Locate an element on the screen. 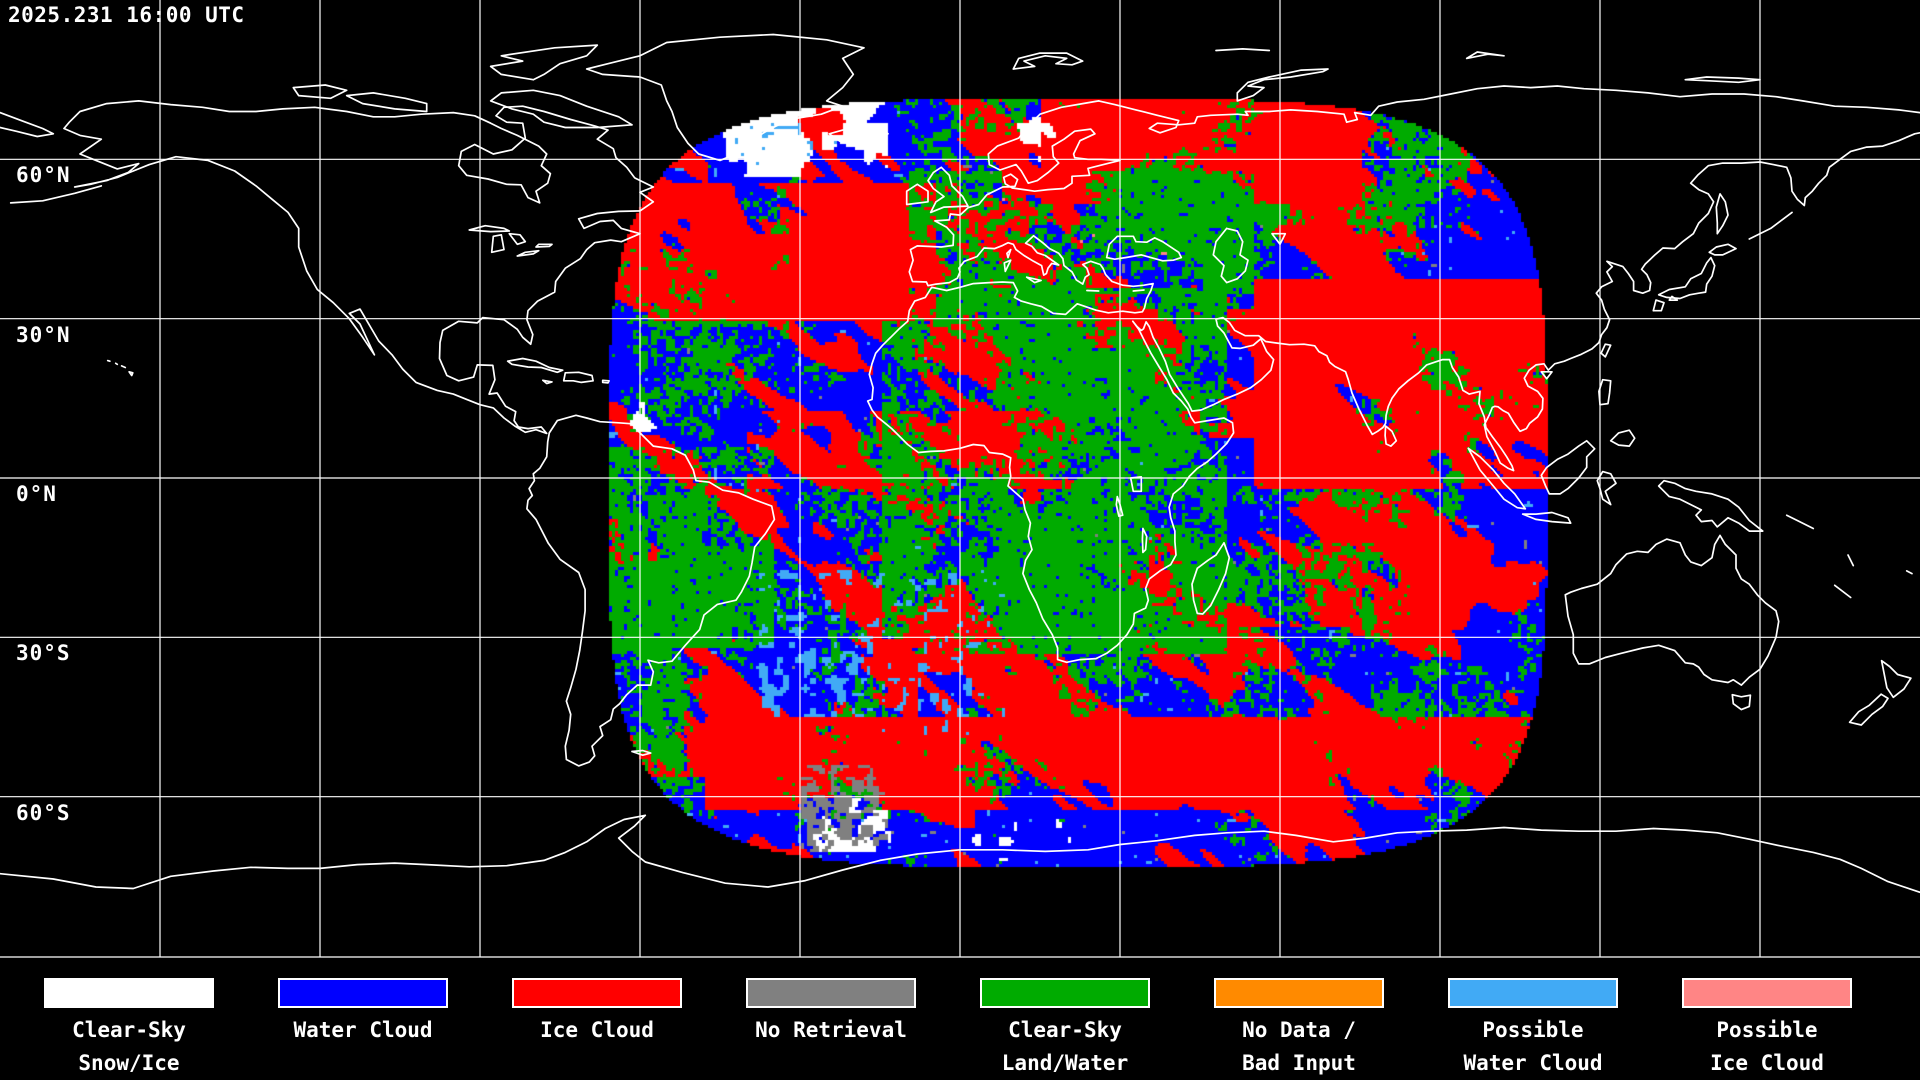 Image resolution: width=1920 pixels, height=1080 pixels. latitude-label: 30°N is located at coordinates (43, 334).